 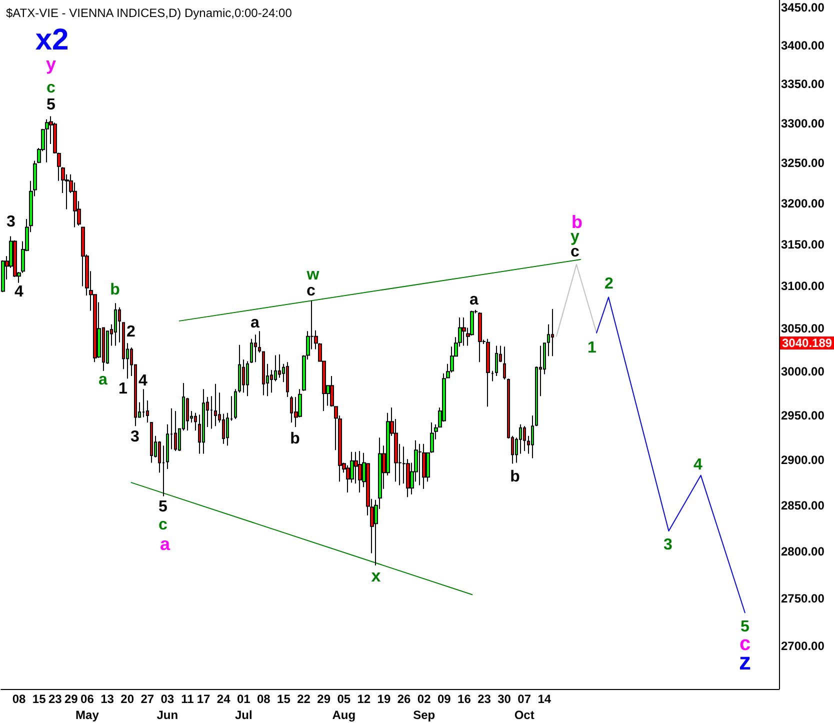 I want to click on y-tick-label: 3250.00, so click(x=803, y=163).